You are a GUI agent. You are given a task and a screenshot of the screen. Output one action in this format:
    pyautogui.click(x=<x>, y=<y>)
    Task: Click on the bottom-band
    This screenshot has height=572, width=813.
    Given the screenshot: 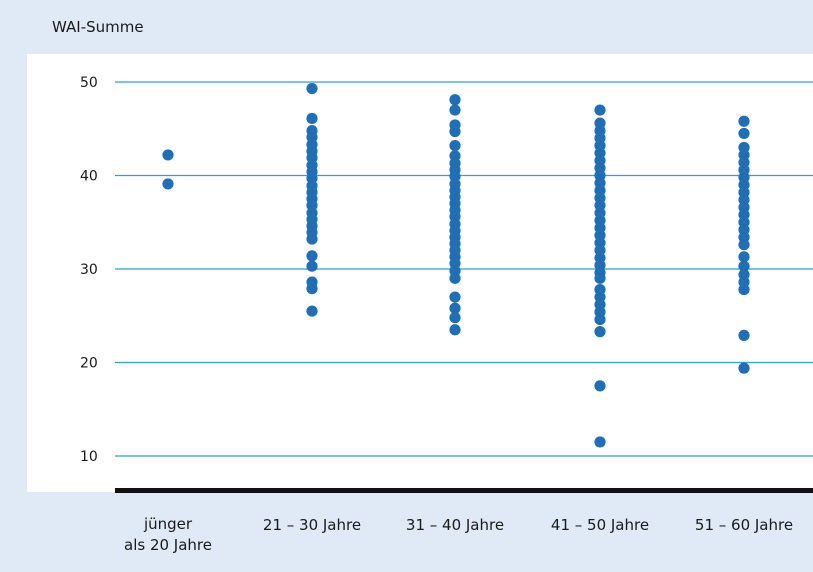 What is the action you would take?
    pyautogui.click(x=406, y=532)
    